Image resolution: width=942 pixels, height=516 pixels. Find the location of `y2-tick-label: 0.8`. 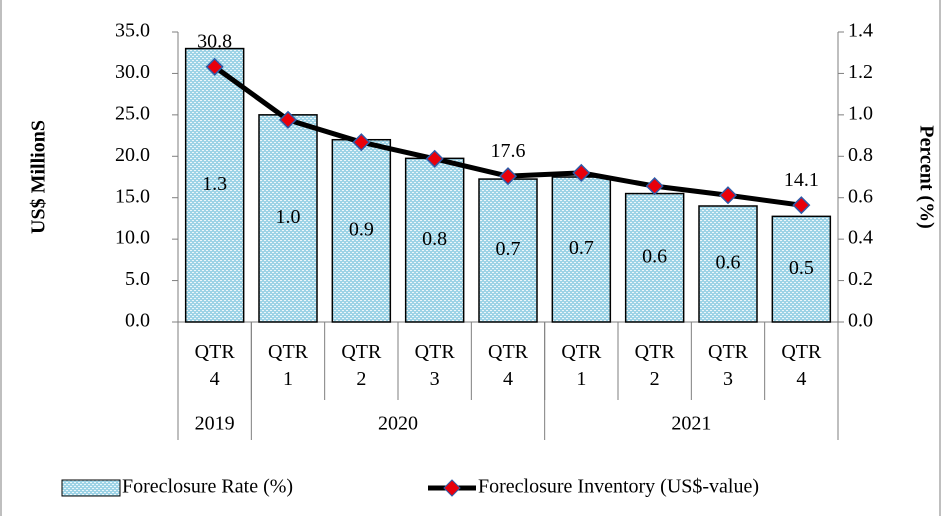

y2-tick-label: 0.8 is located at coordinates (860, 155).